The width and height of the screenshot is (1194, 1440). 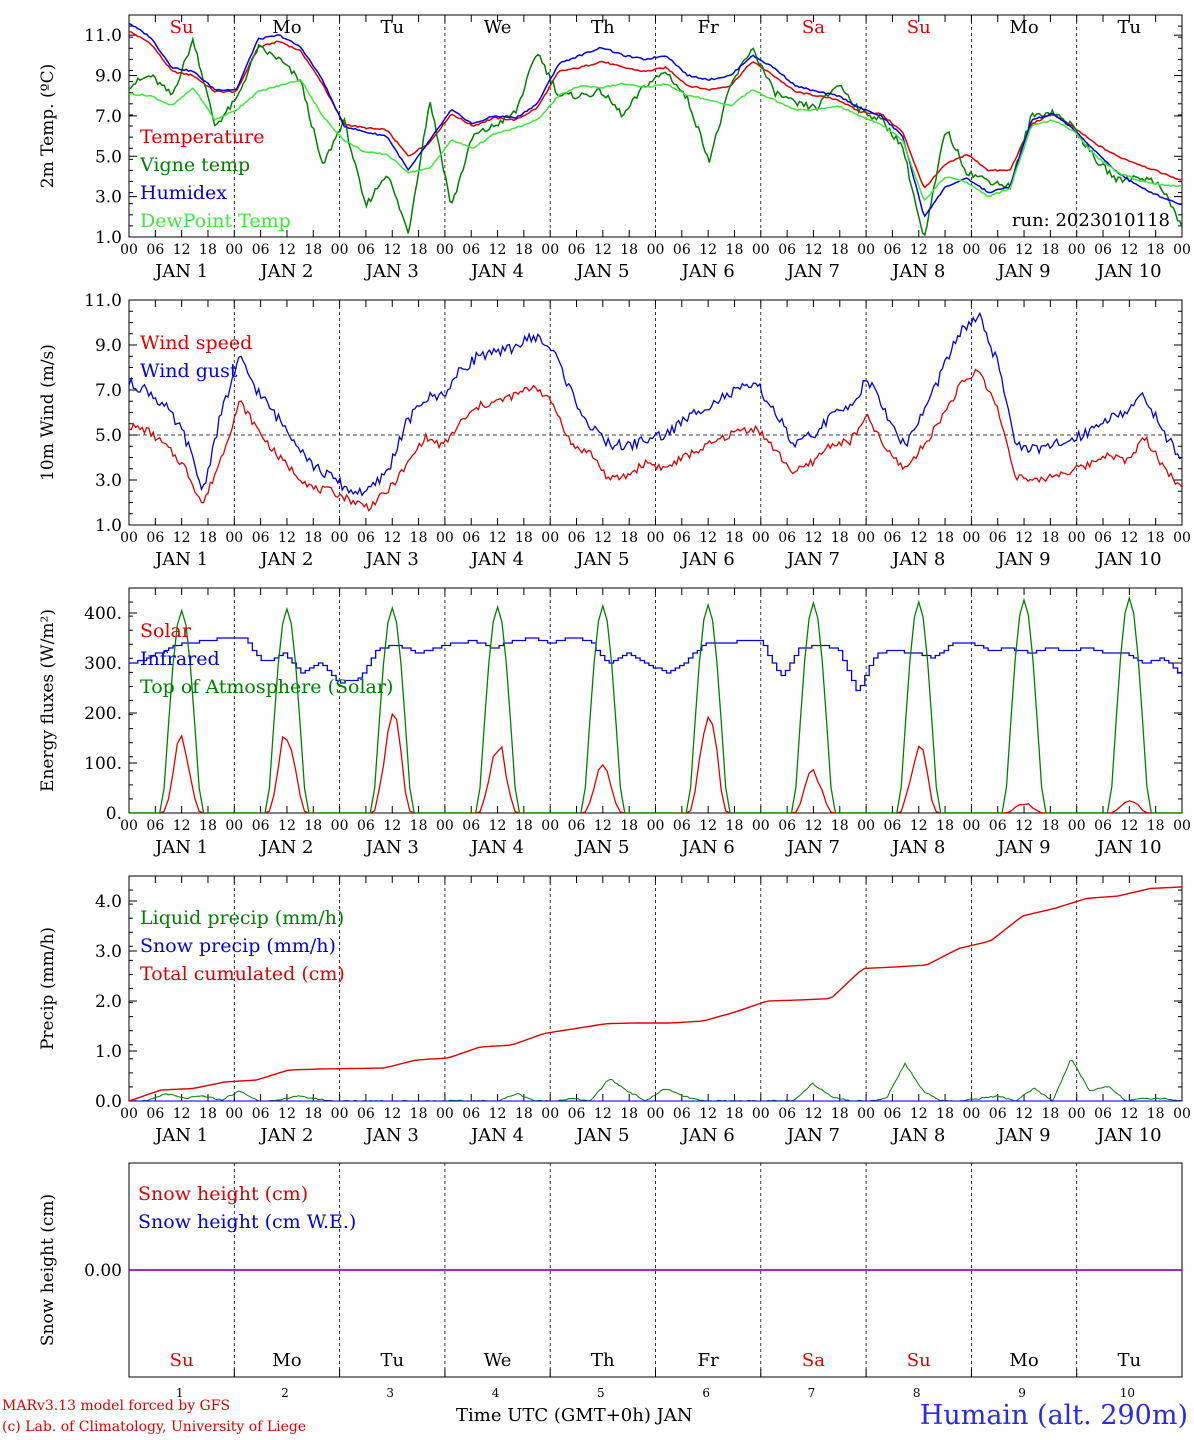 I want to click on y-tick-label: 2.0, so click(x=108, y=1002).